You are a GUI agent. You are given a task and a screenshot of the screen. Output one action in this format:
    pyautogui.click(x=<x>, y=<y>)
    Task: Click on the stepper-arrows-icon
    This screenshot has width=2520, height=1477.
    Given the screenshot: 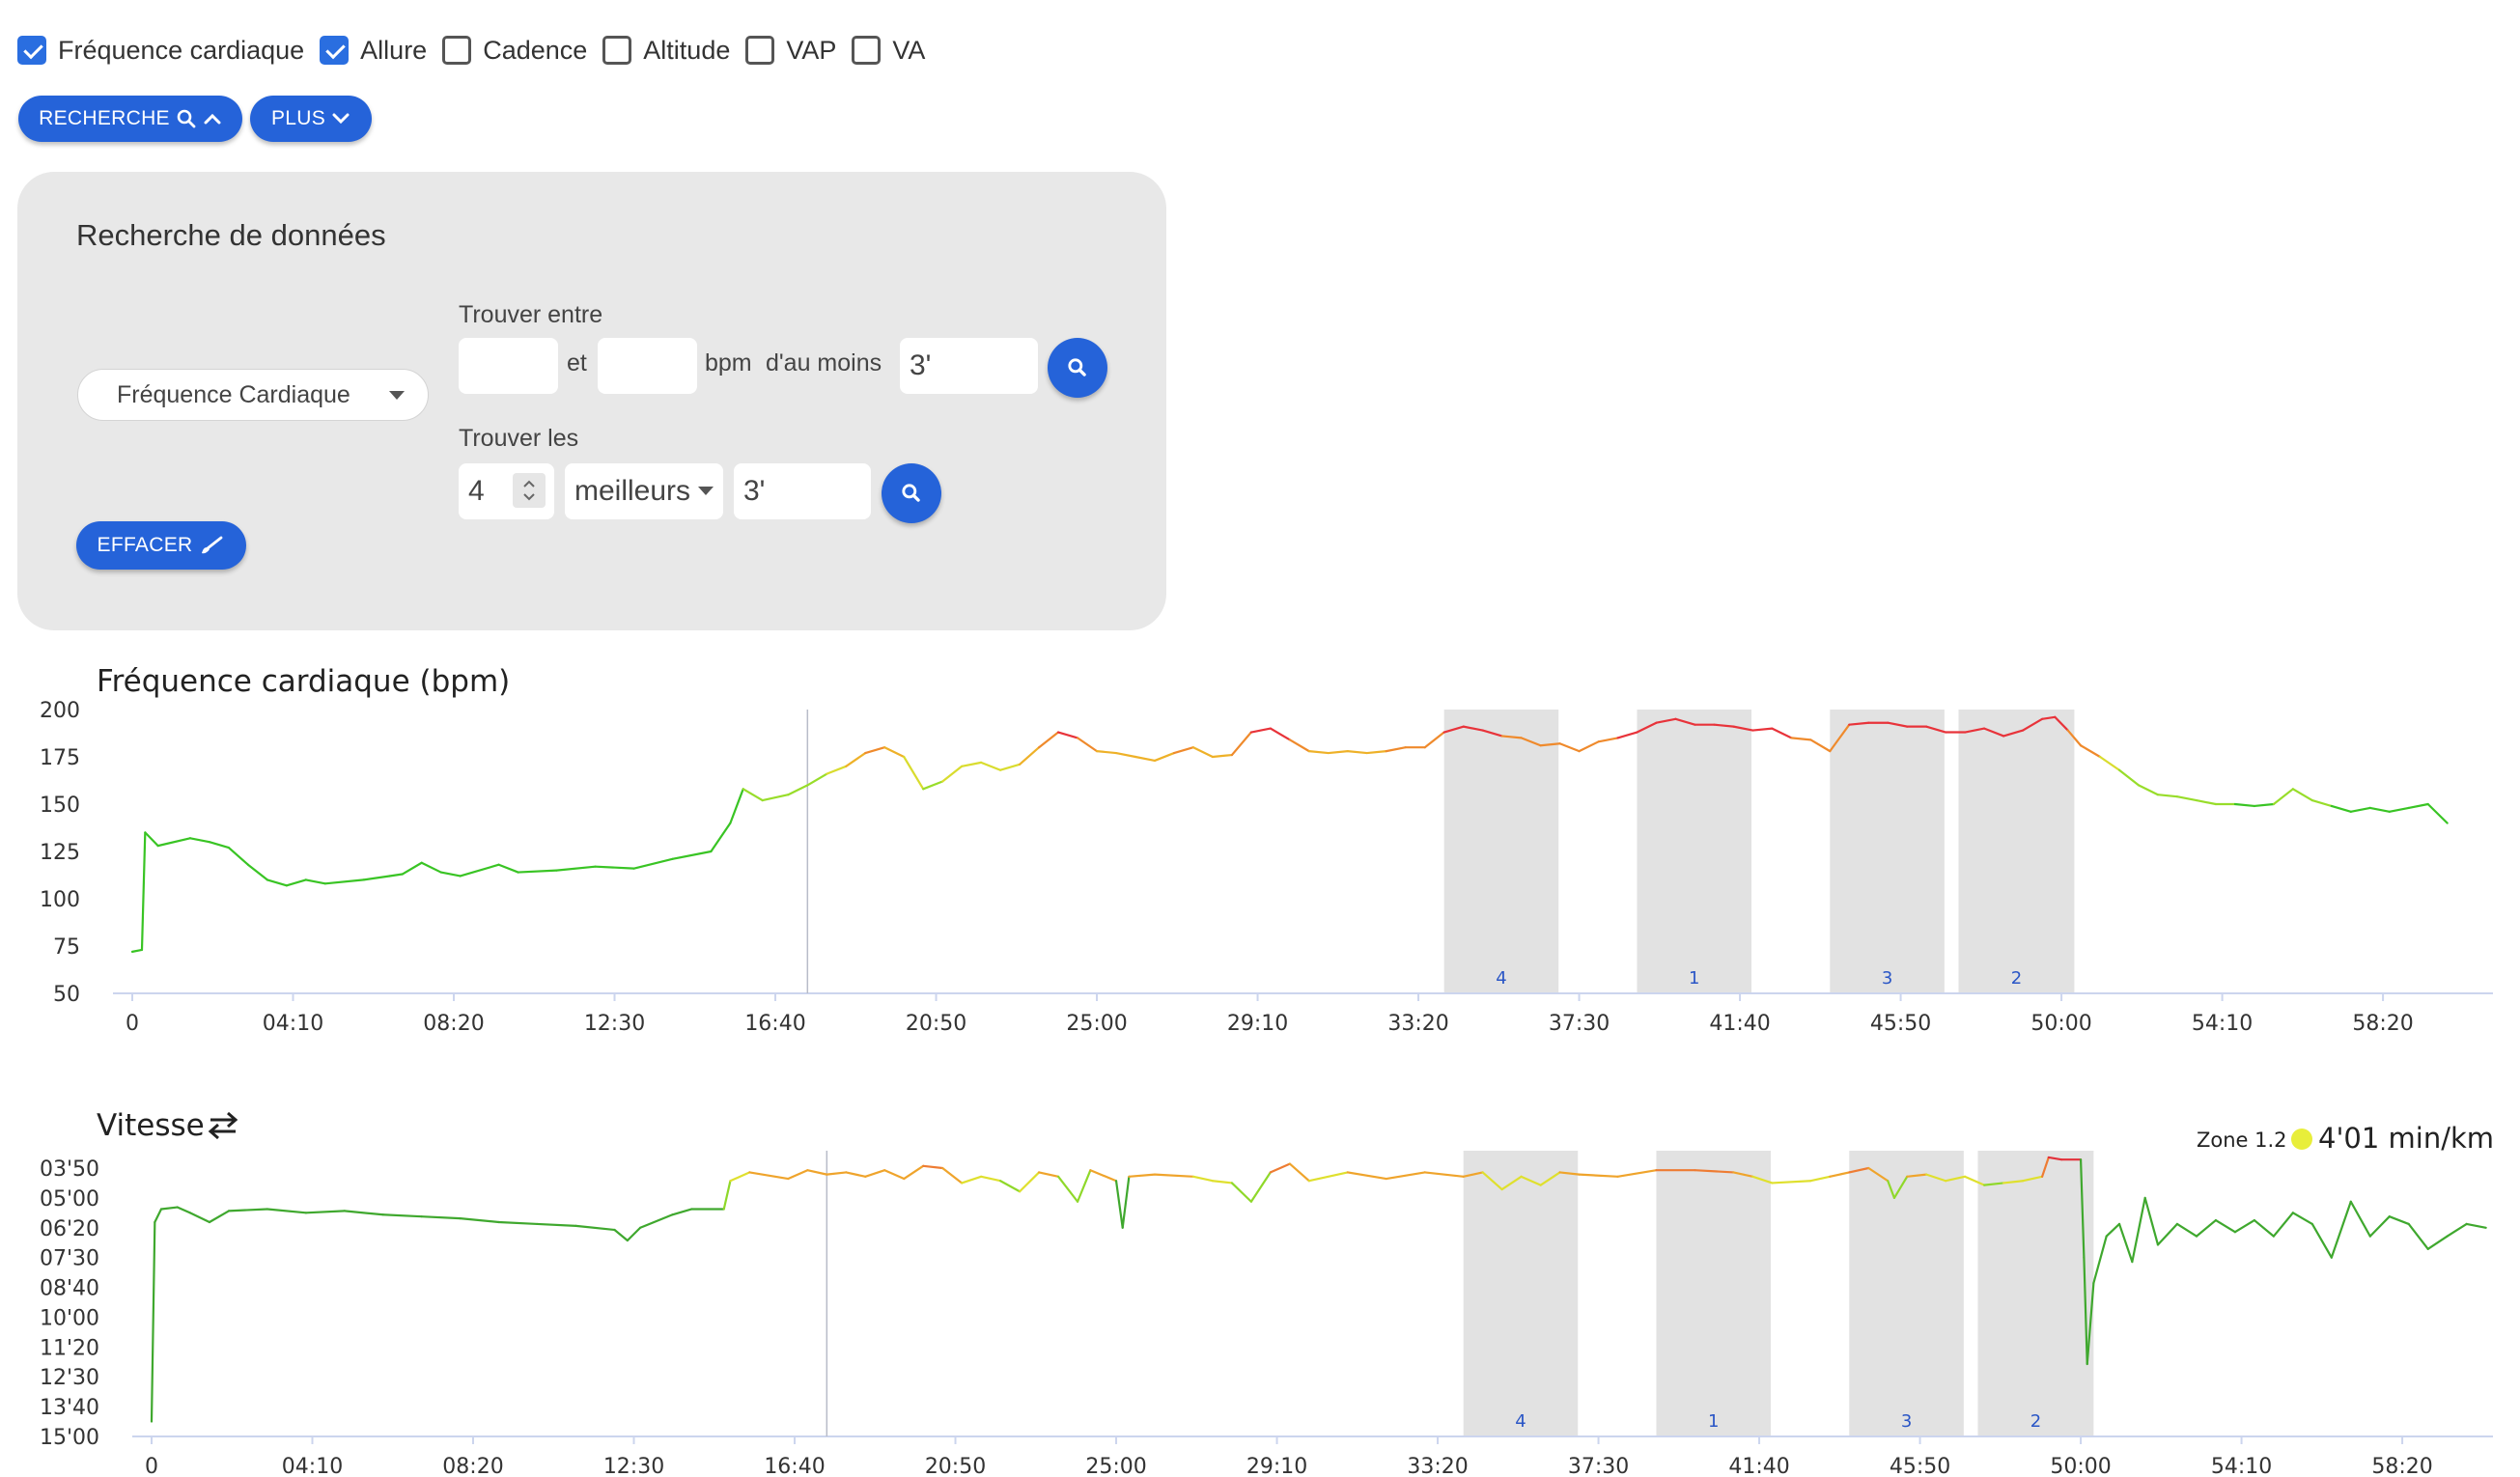 What is the action you would take?
    pyautogui.click(x=530, y=491)
    